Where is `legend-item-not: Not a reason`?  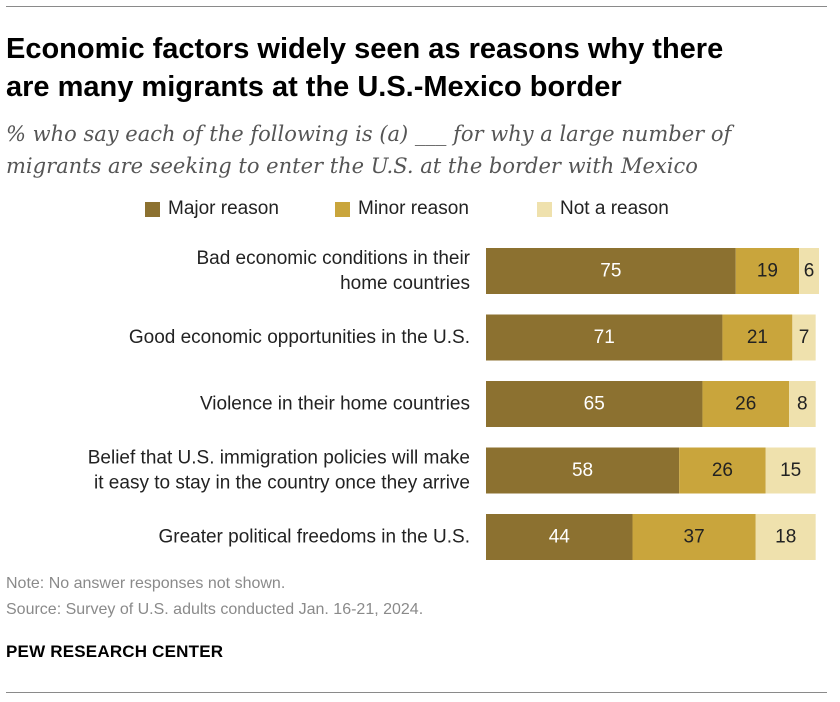 legend-item-not: Not a reason is located at coordinates (603, 209).